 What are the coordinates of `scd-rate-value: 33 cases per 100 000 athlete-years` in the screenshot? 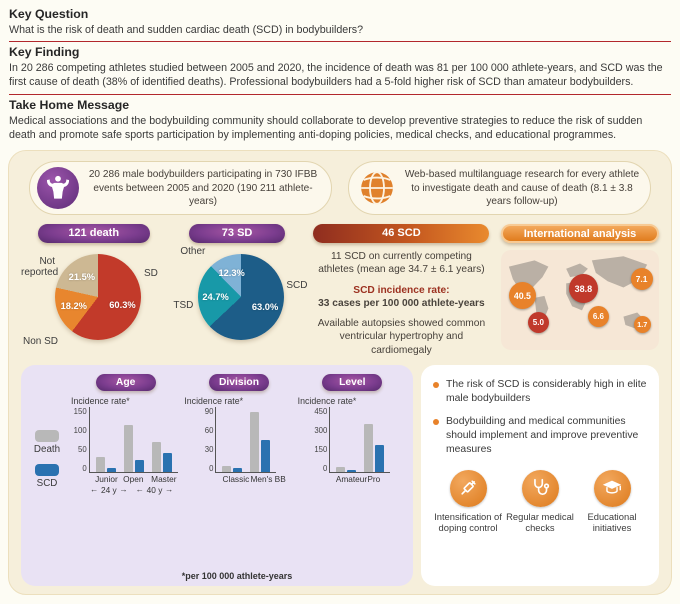 It's located at (401, 303).